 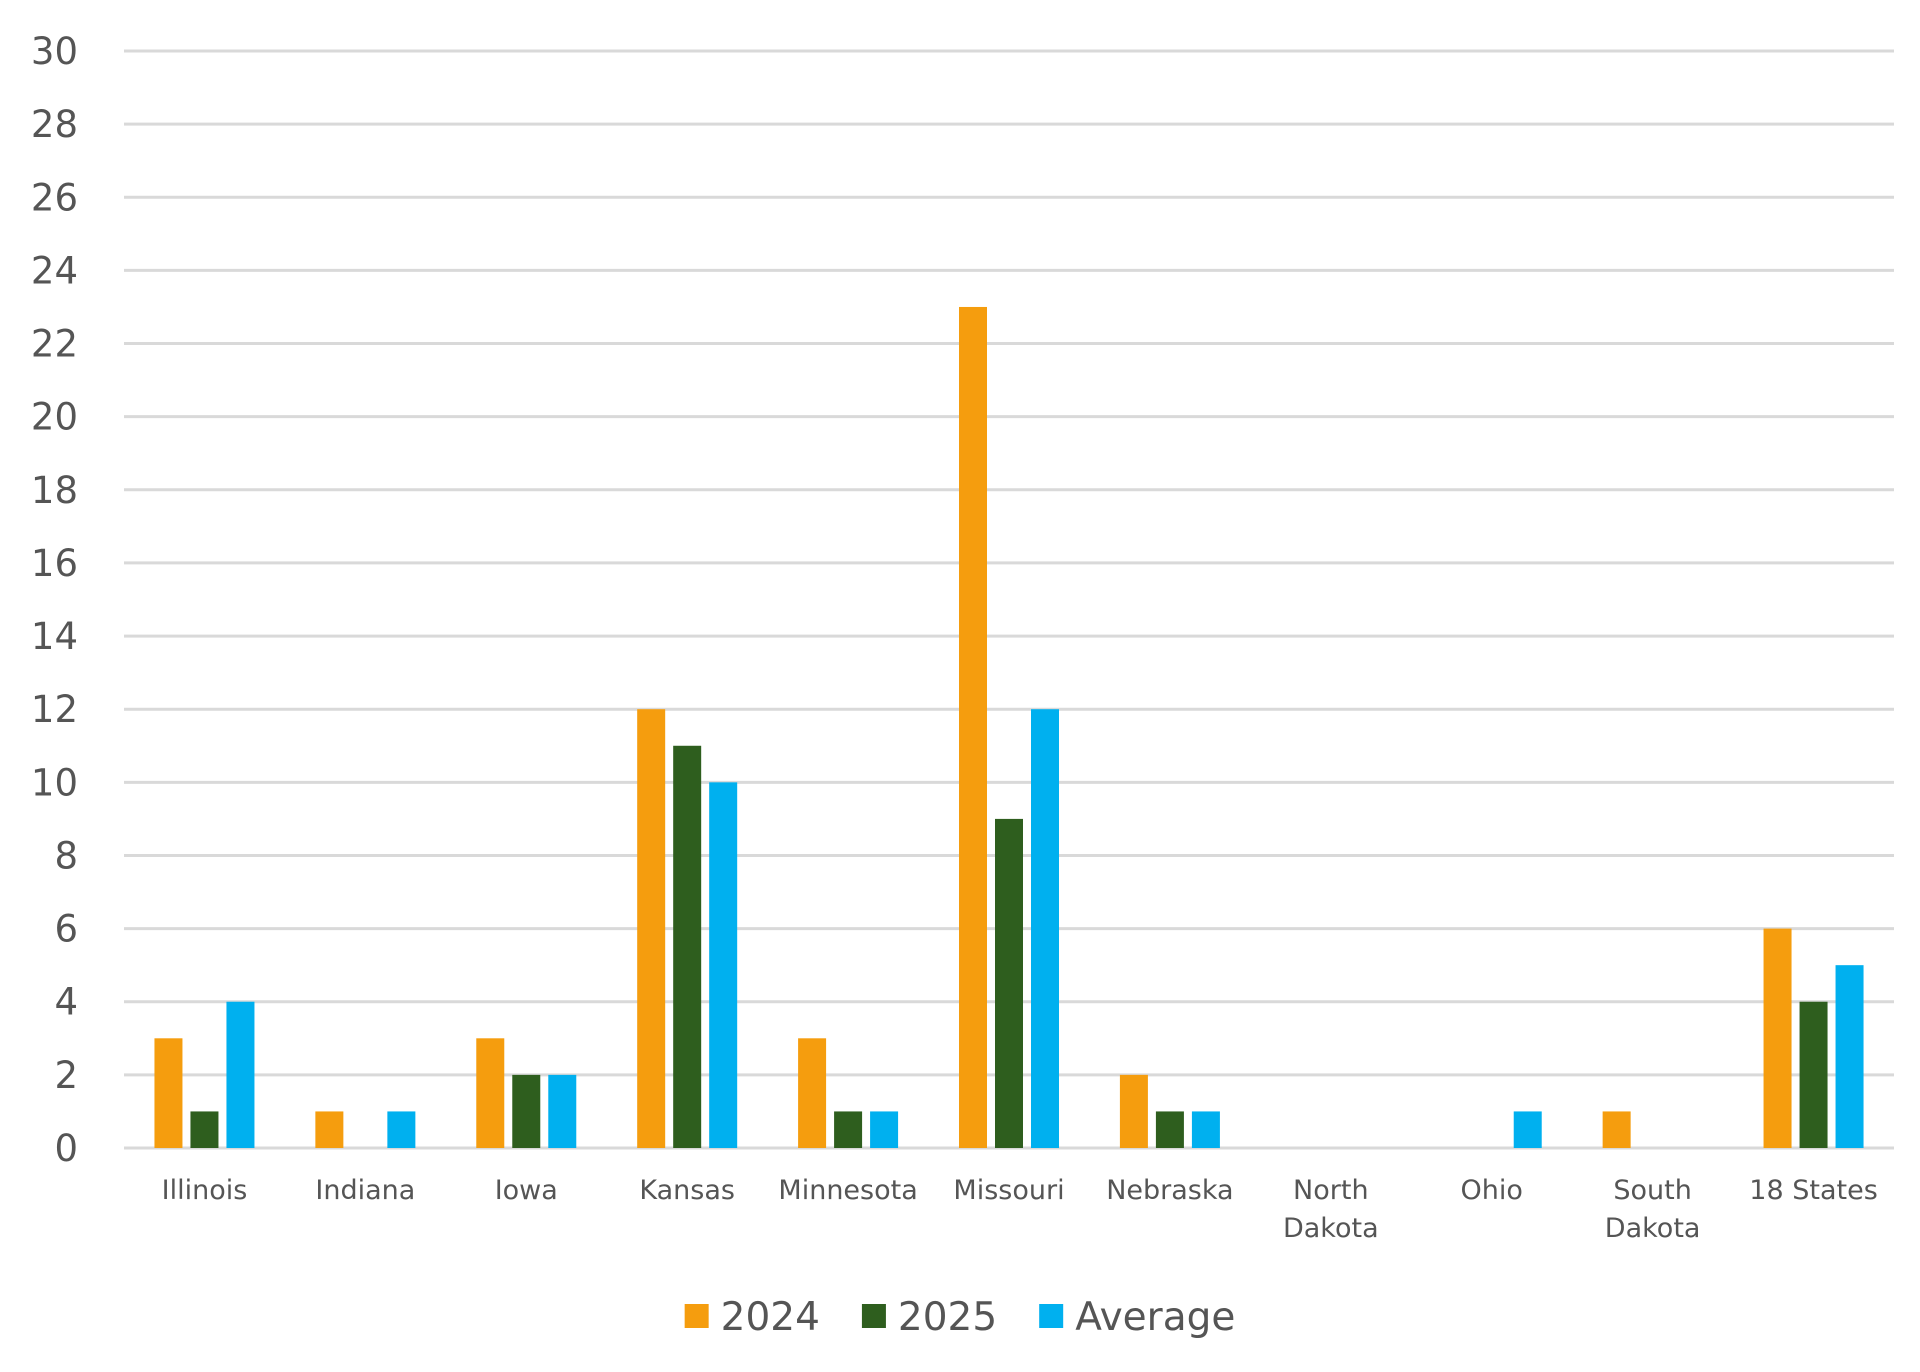 What do you see at coordinates (1008, 1190) in the screenshot?
I see `x-tick-label: Missouri` at bounding box center [1008, 1190].